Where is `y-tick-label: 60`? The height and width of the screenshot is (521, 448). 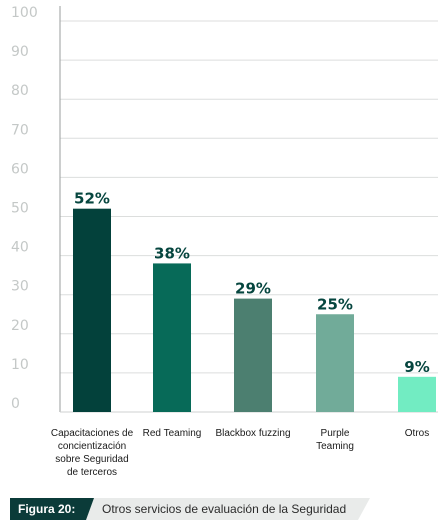 y-tick-label: 60 is located at coordinates (20, 169).